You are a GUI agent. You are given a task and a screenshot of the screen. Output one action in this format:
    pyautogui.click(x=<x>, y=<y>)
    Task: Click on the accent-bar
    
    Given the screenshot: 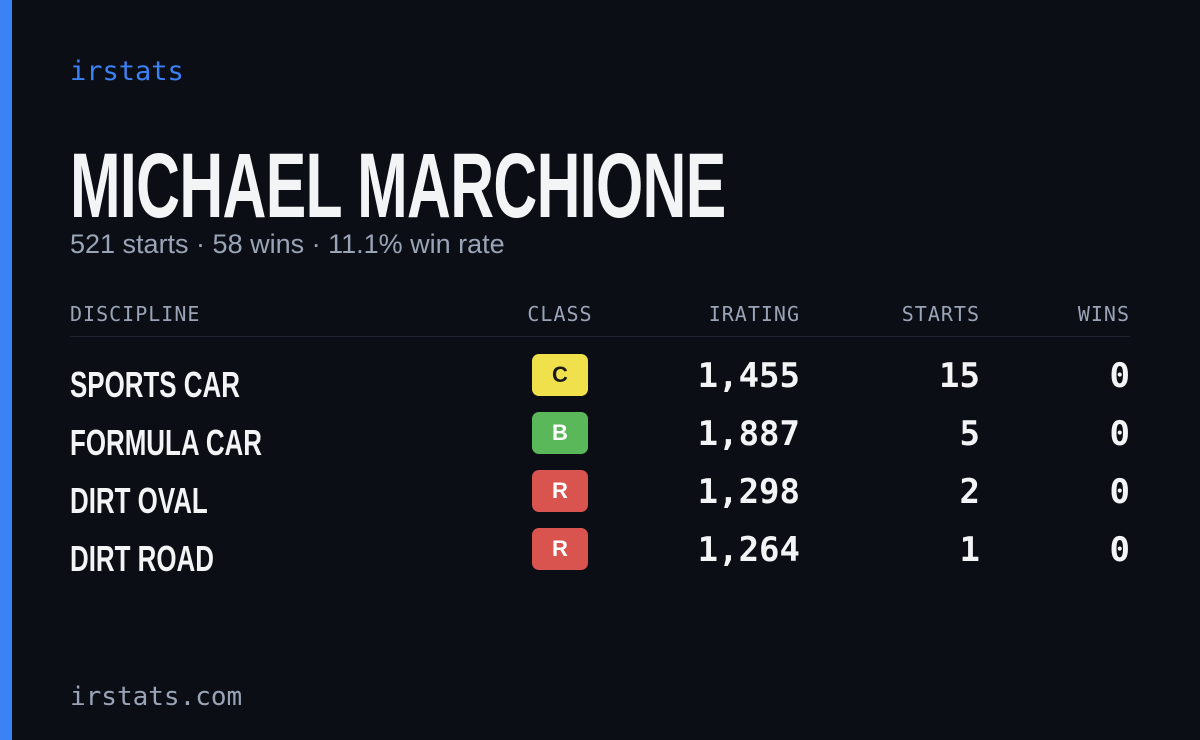 What is the action you would take?
    pyautogui.click(x=6, y=370)
    